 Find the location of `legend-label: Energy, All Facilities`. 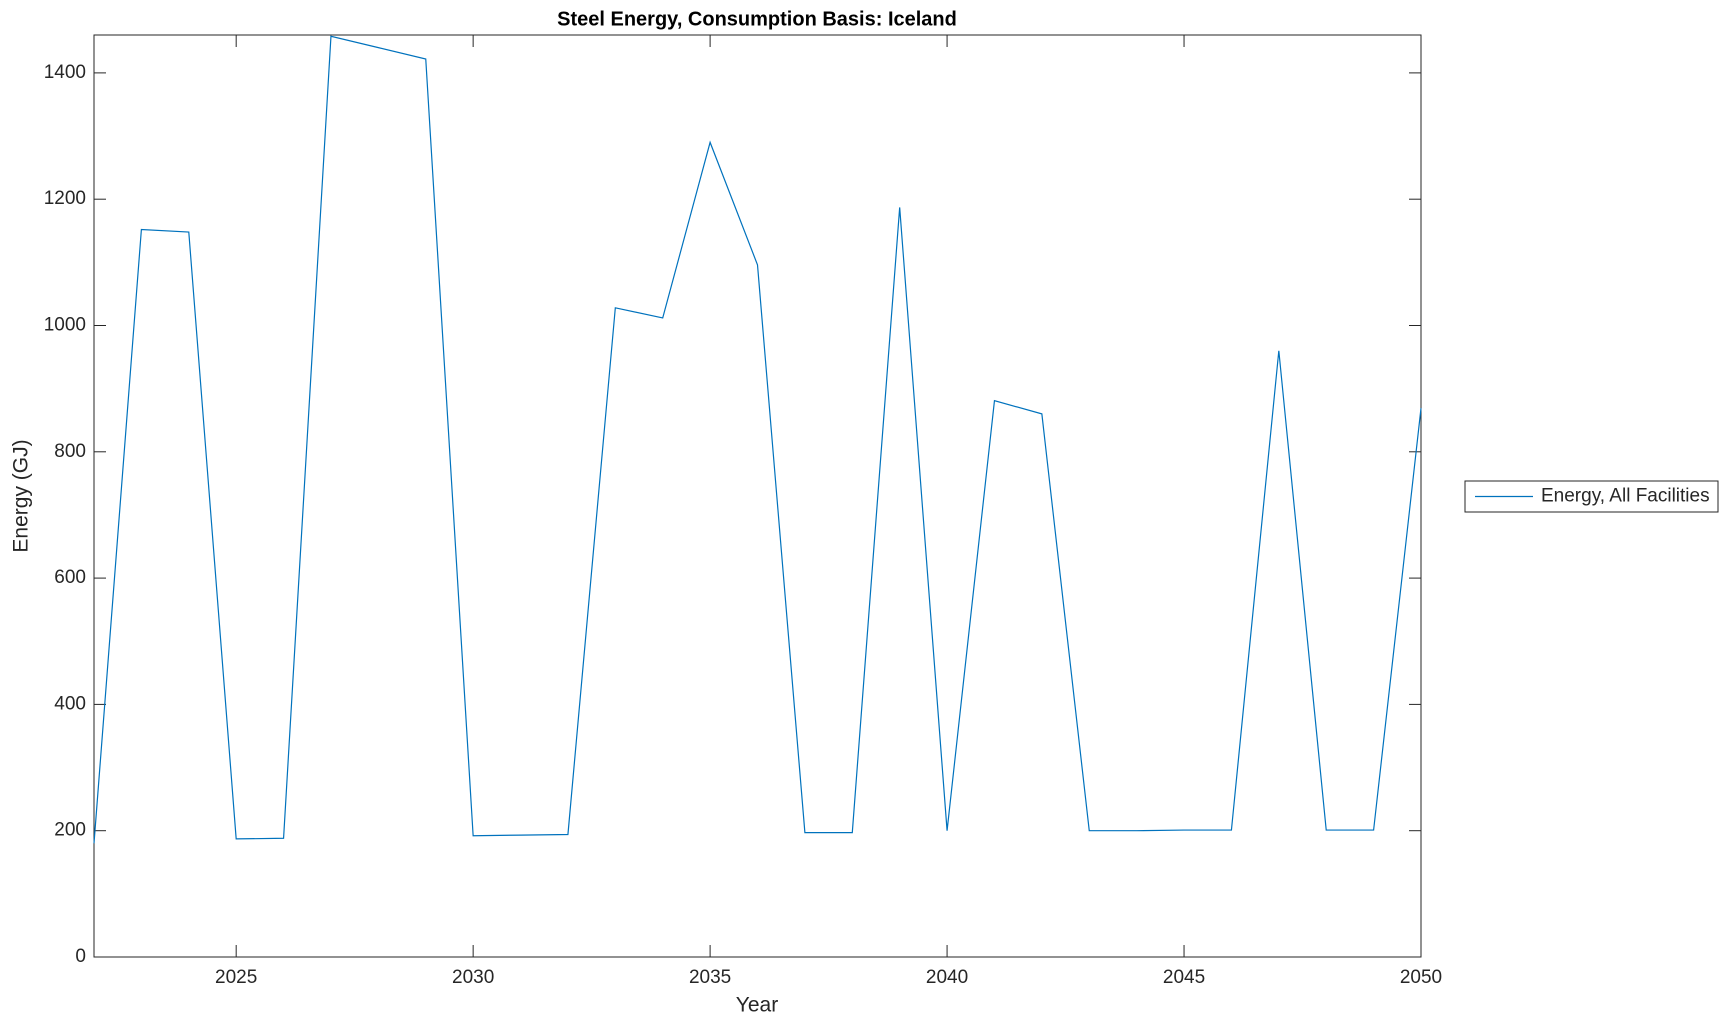

legend-label: Energy, All Facilities is located at coordinates (1625, 496).